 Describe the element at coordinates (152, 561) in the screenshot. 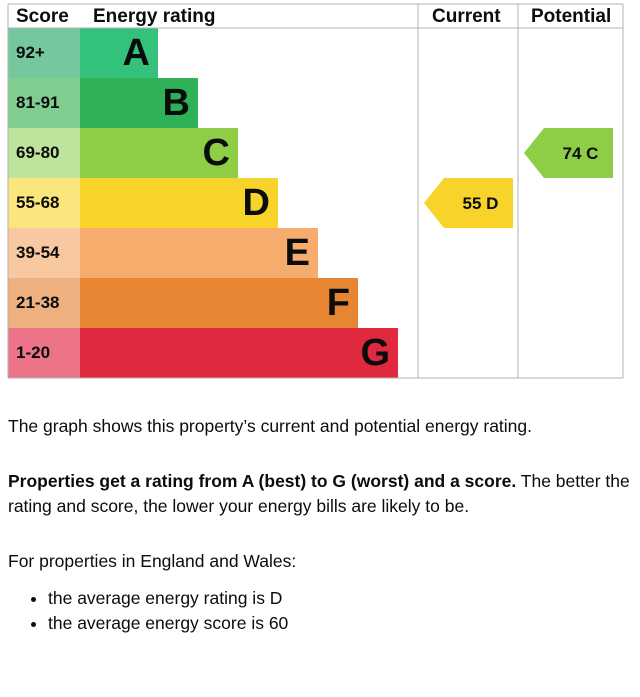

I see `england-wales-text: For properties in England and Wales:` at that location.